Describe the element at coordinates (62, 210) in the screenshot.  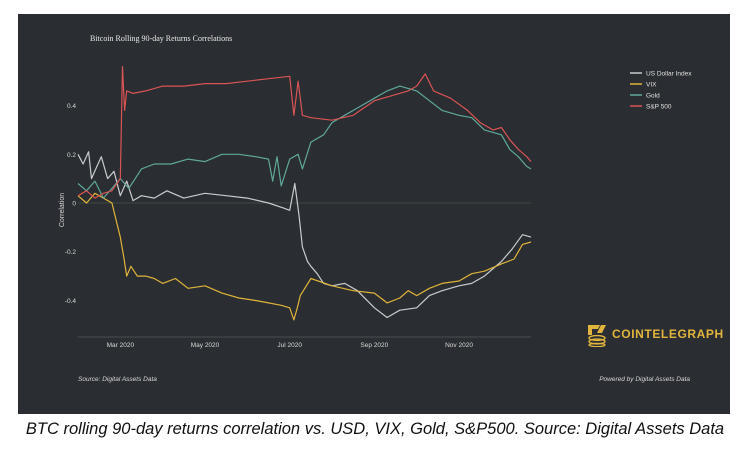
I see `y-axis-label: Correlation` at that location.